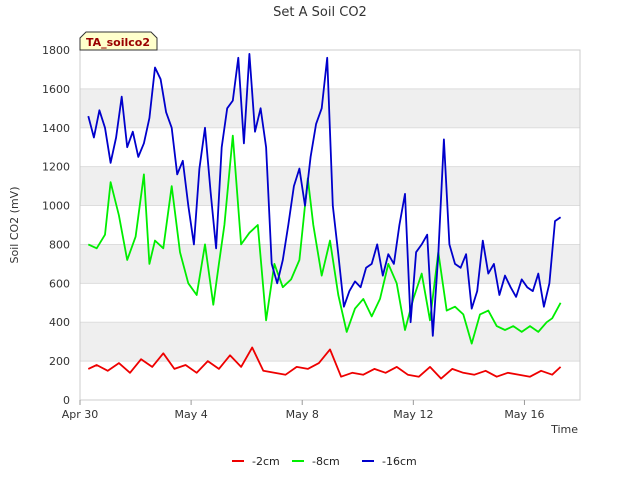 The image size is (640, 480). What do you see at coordinates (564, 429) in the screenshot?
I see `x-axis-label: Time` at bounding box center [564, 429].